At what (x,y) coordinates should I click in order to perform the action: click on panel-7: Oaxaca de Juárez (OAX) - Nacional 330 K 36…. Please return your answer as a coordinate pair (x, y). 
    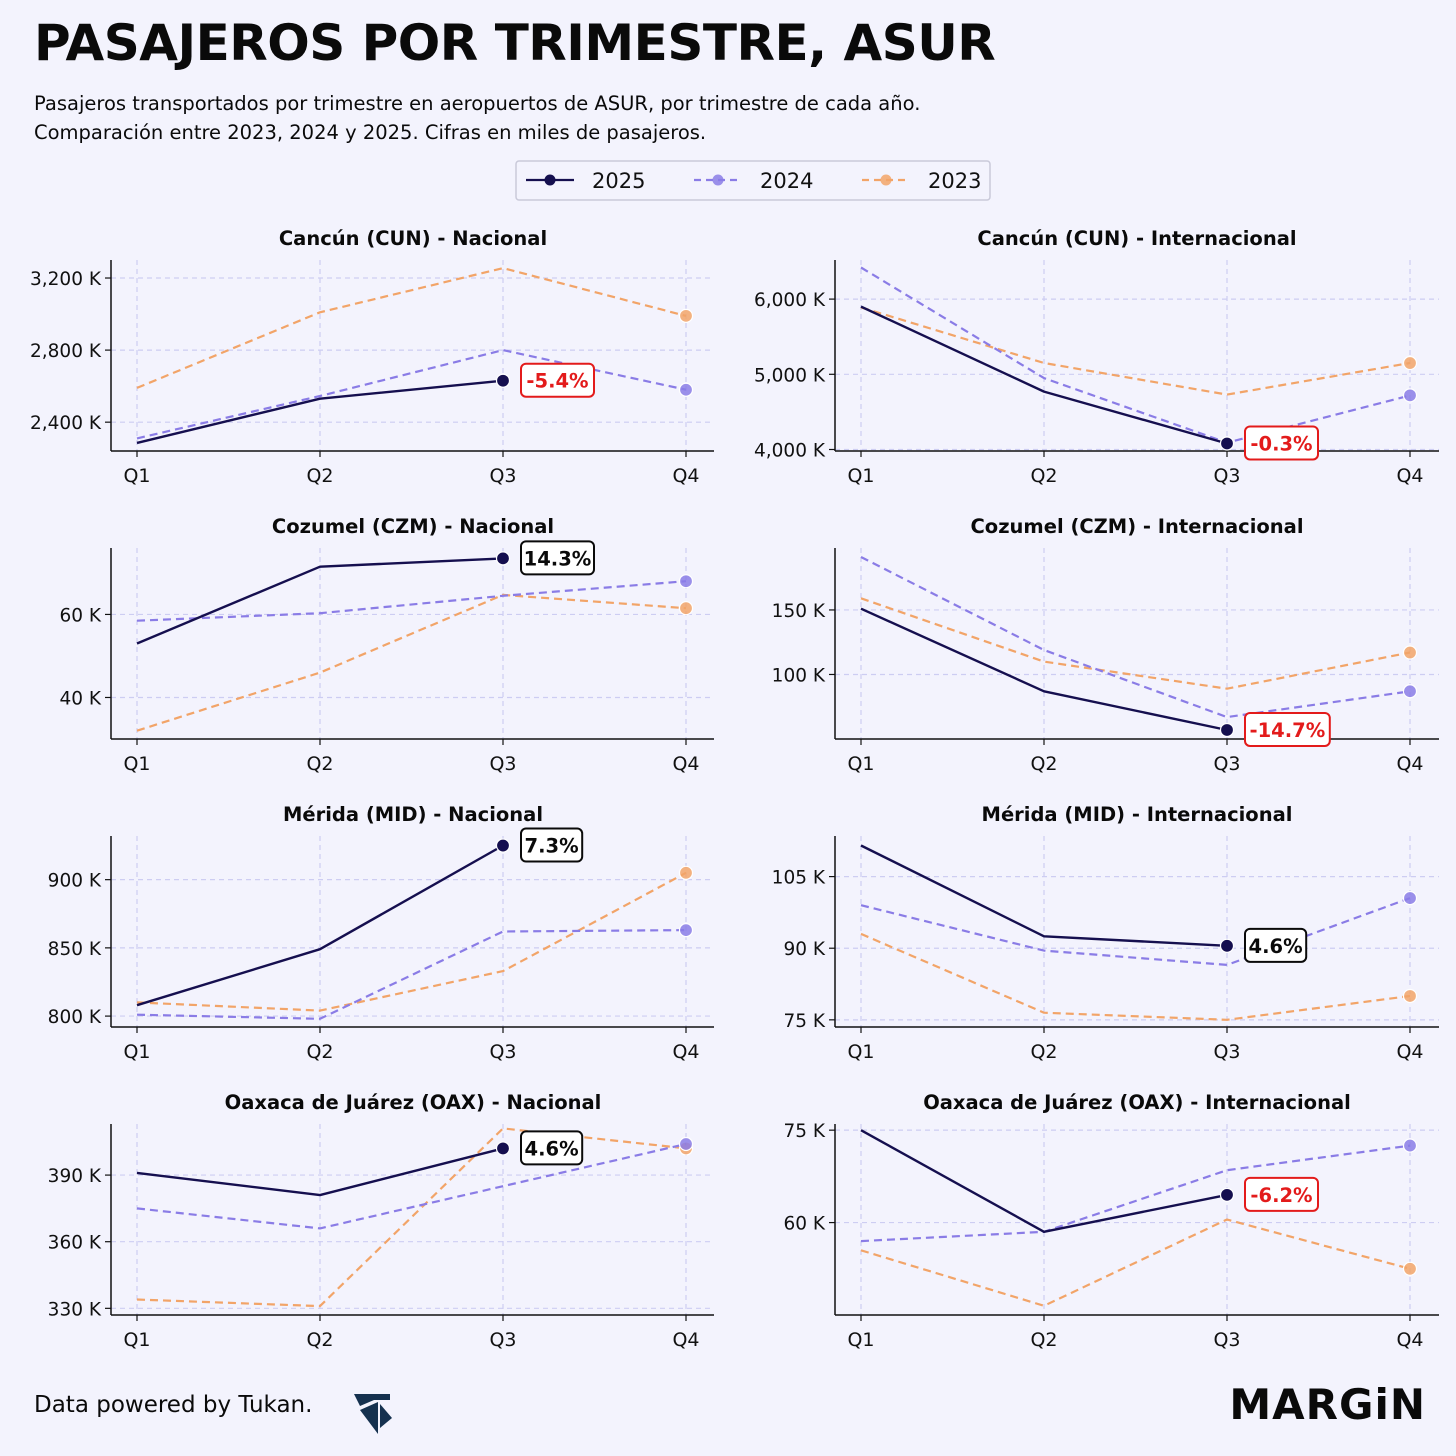
    Looking at the image, I should click on (381, 1221).